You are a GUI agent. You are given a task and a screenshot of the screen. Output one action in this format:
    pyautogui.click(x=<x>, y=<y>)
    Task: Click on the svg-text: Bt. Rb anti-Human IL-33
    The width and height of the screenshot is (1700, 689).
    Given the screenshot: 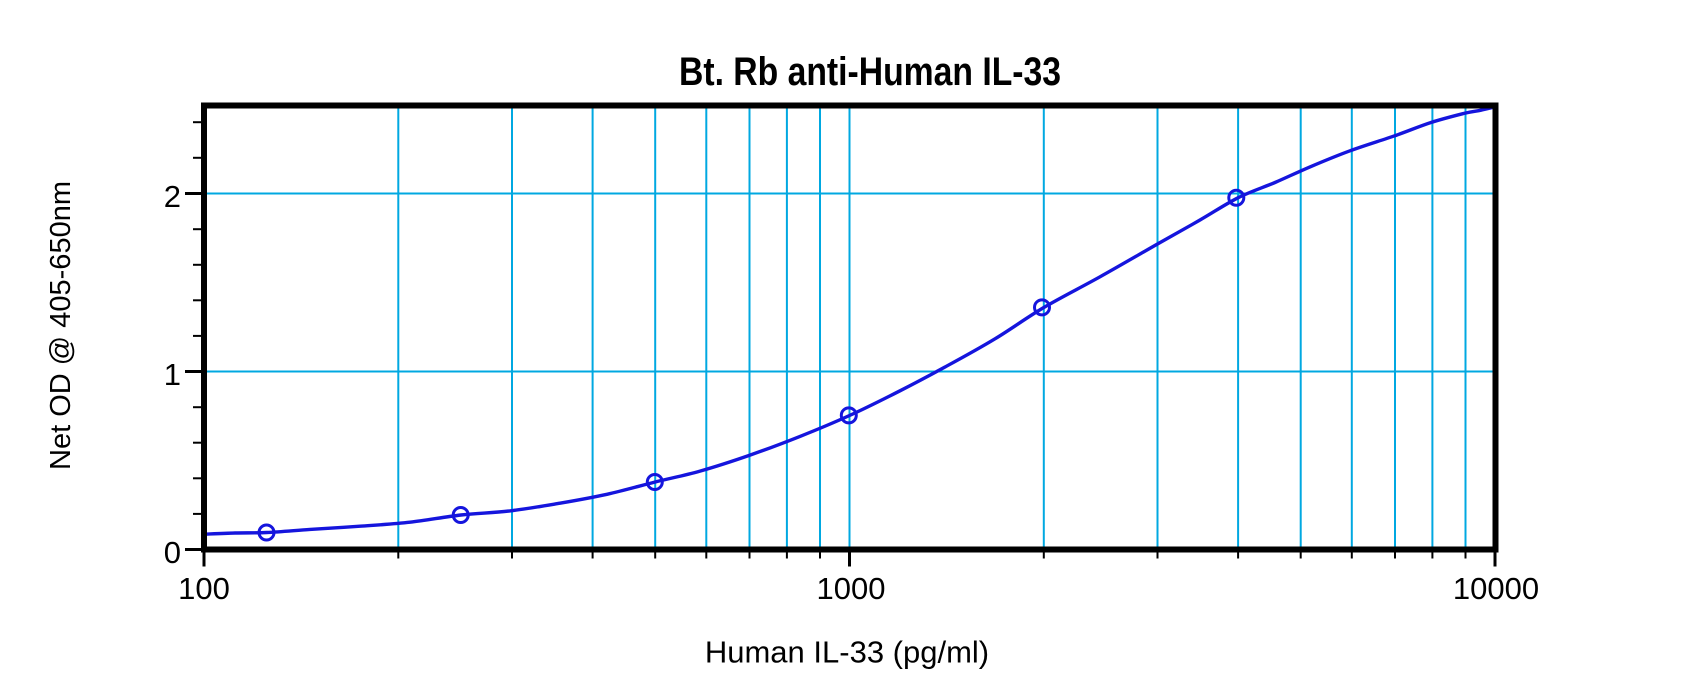 What is the action you would take?
    pyautogui.click(x=870, y=72)
    